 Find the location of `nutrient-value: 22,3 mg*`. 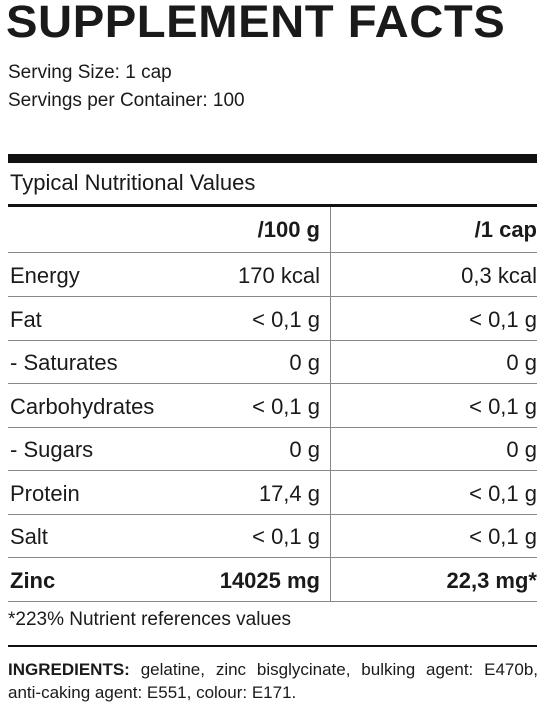

nutrient-value: 22,3 mg* is located at coordinates (492, 580).